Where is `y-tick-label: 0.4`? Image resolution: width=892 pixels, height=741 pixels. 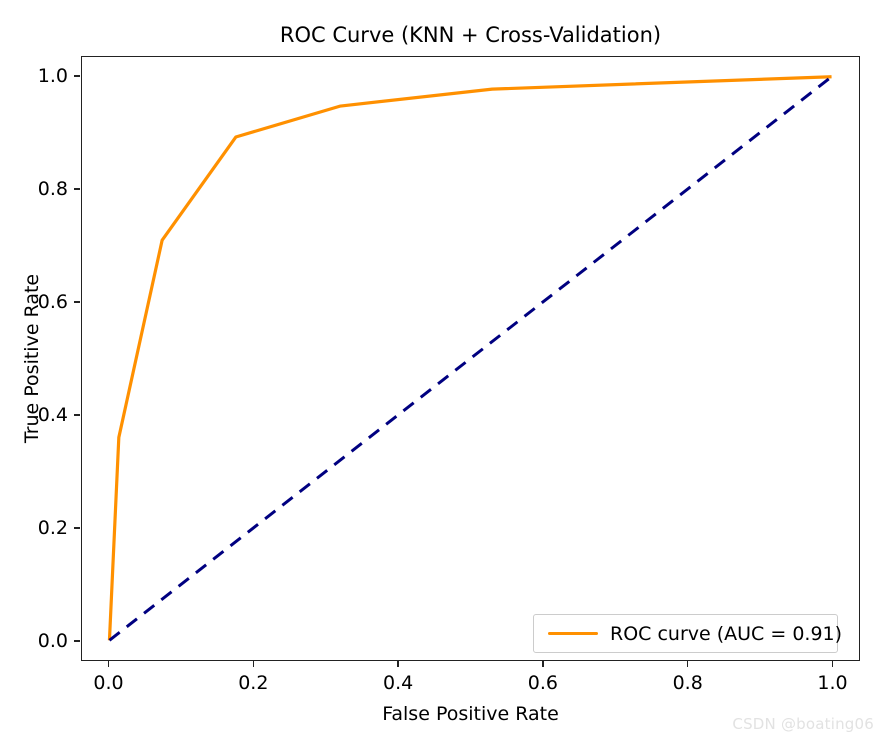
y-tick-label: 0.4 is located at coordinates (52, 415).